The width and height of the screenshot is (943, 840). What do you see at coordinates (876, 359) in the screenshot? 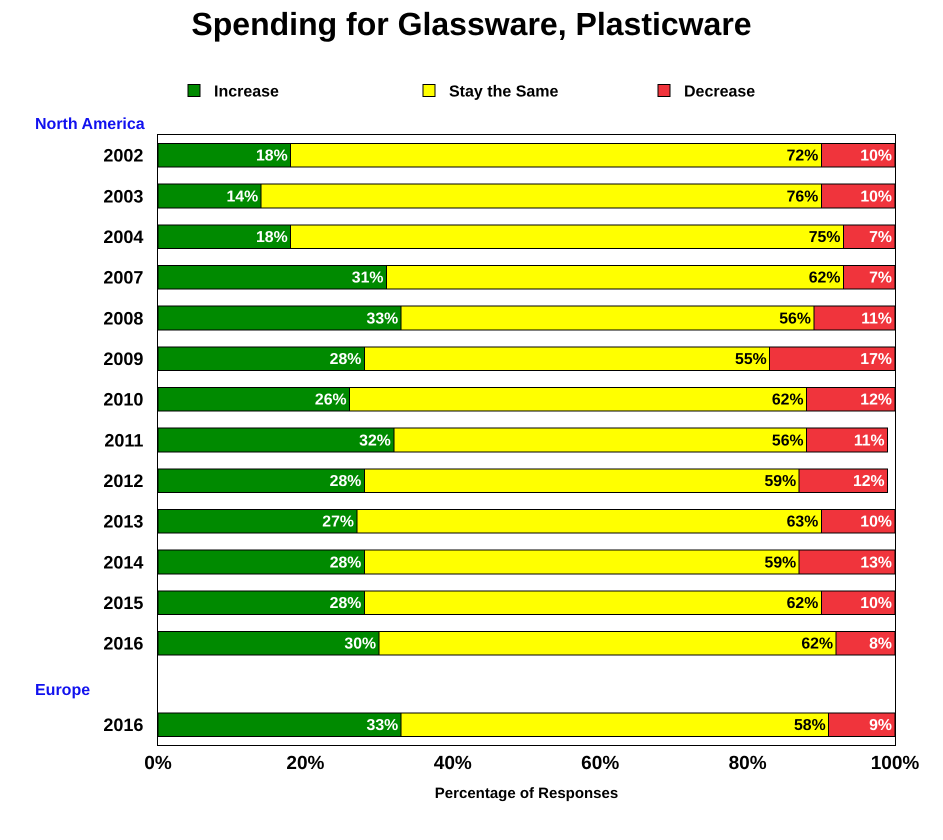
I see `data-label: 17%` at bounding box center [876, 359].